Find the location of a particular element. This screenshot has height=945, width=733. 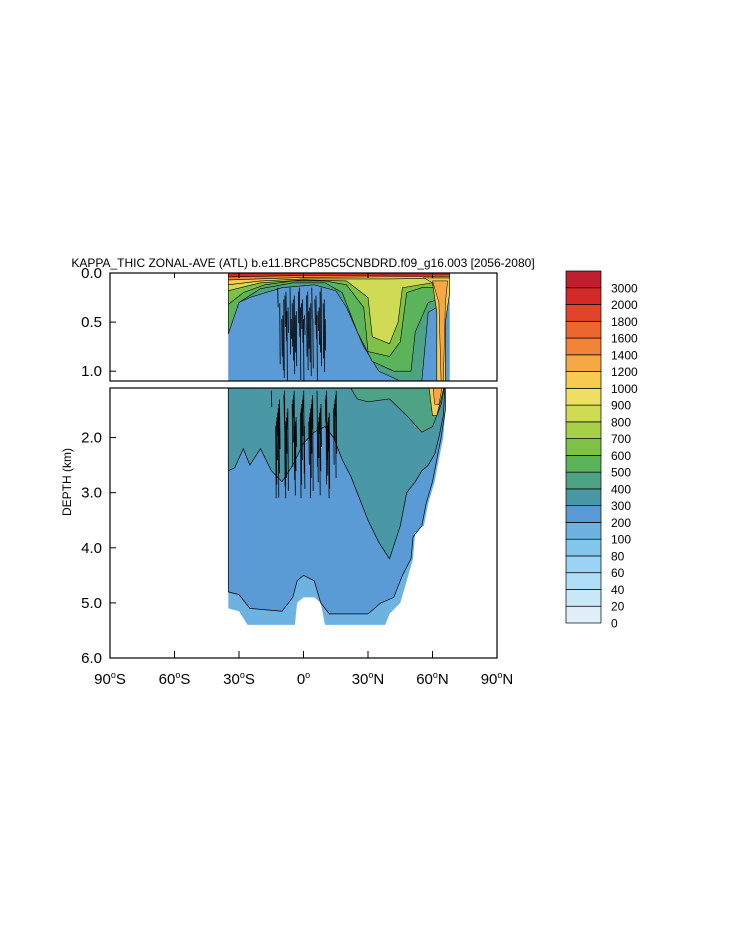

y-tick-label: 0.0 is located at coordinates (91, 273).